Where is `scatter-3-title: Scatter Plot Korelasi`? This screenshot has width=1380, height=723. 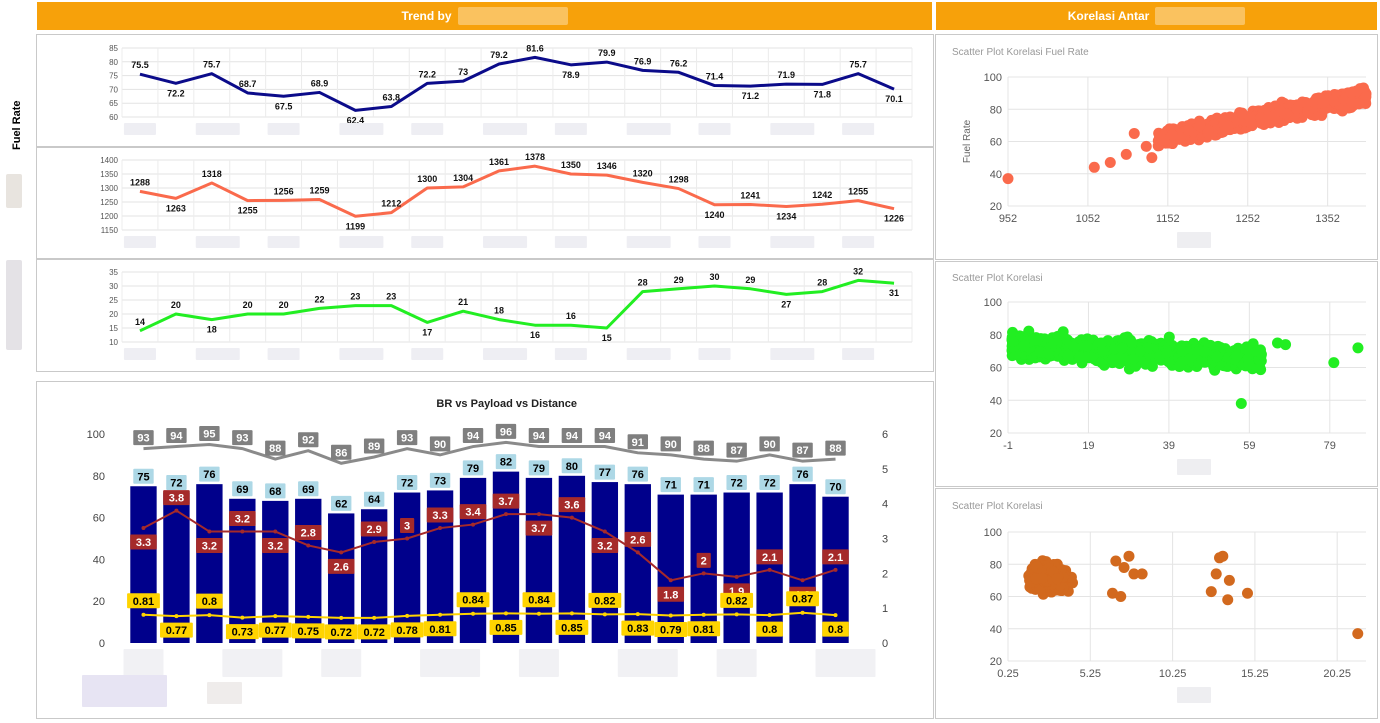 scatter-3-title: Scatter Plot Korelasi is located at coordinates (997, 506).